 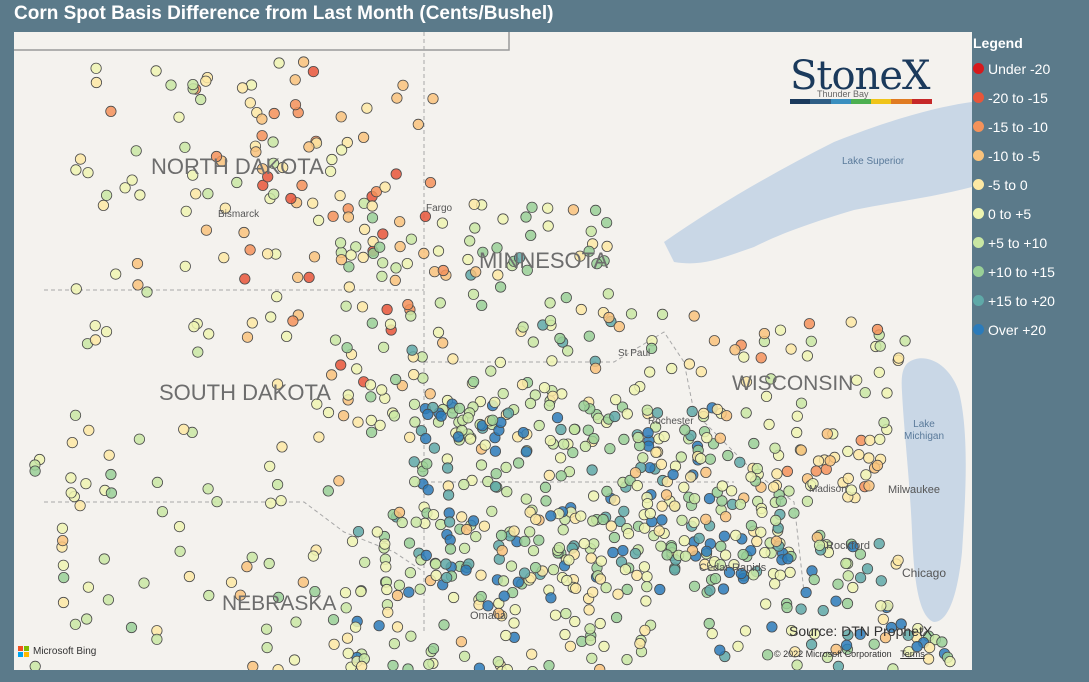 What do you see at coordinates (1029, 126) in the screenshot?
I see `legend-item: -15 to -10` at bounding box center [1029, 126].